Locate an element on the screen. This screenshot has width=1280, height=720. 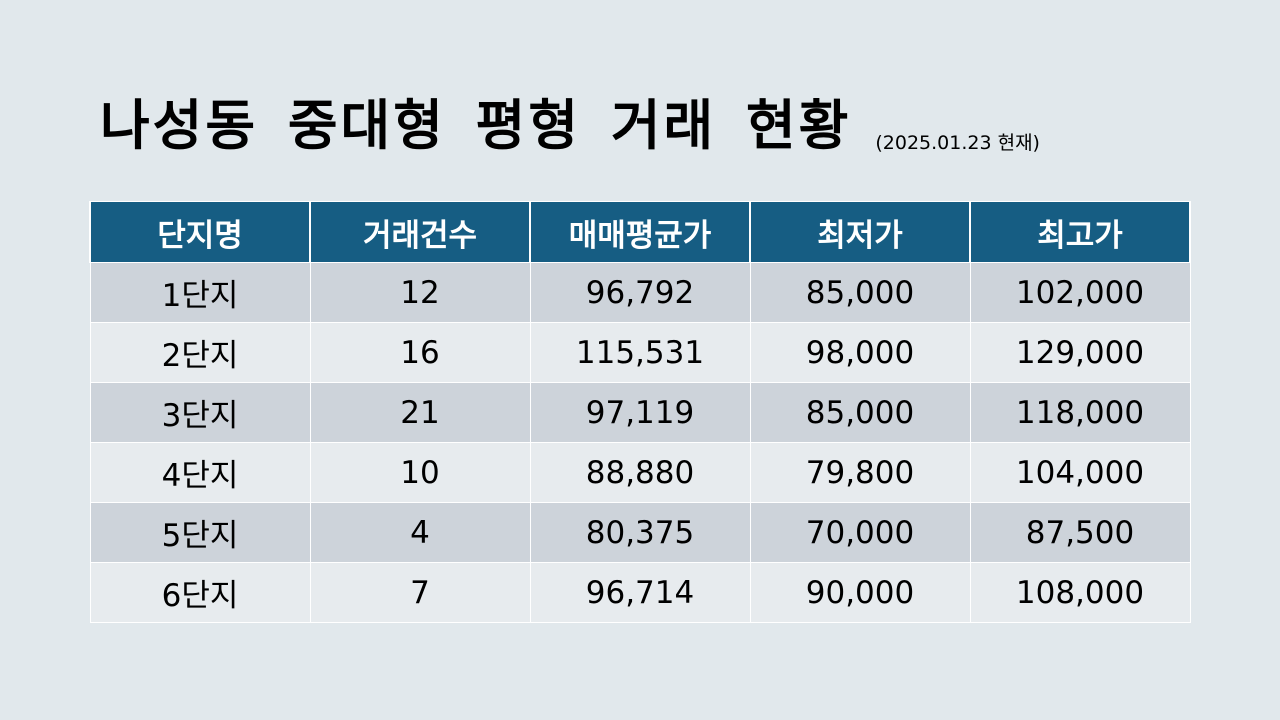
cell-transaction-count: 12 is located at coordinates (420, 292).